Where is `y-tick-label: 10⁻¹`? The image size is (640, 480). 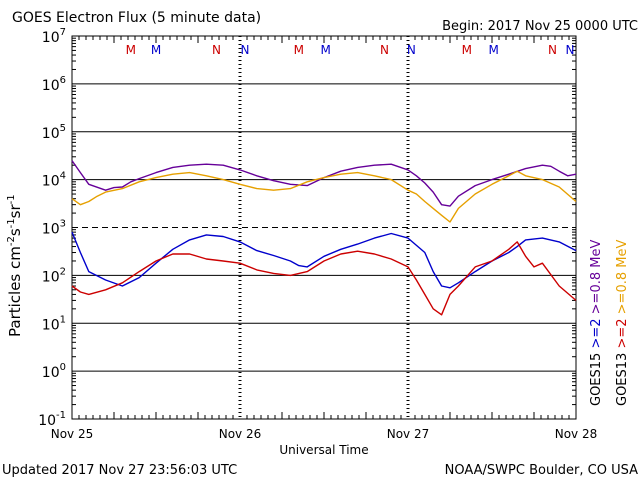 y-tick-label: 10⁻¹ is located at coordinates (52, 419).